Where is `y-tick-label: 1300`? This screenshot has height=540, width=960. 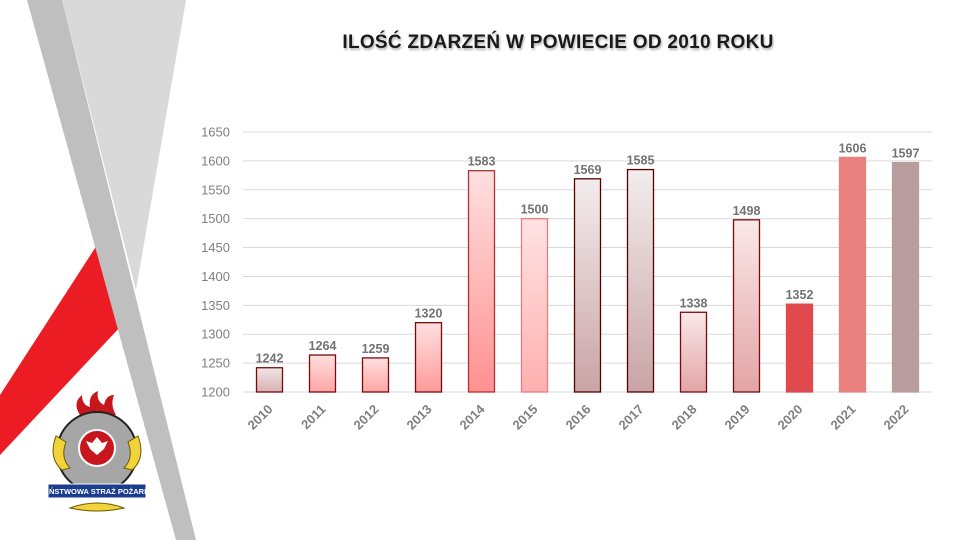 y-tick-label: 1300 is located at coordinates (215, 334).